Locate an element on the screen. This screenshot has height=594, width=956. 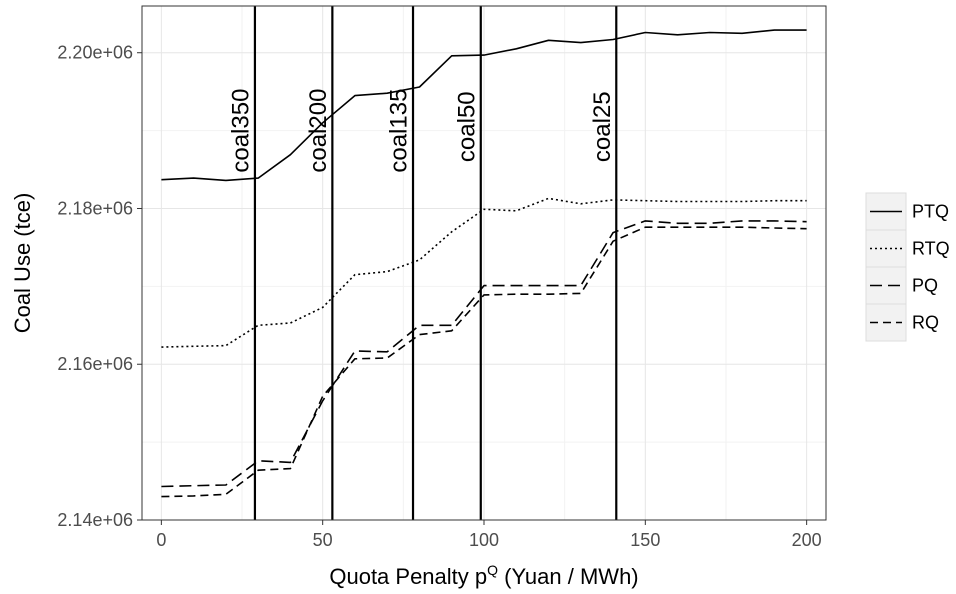
y-tick-label: 2.18e+06 is located at coordinates (95, 208).